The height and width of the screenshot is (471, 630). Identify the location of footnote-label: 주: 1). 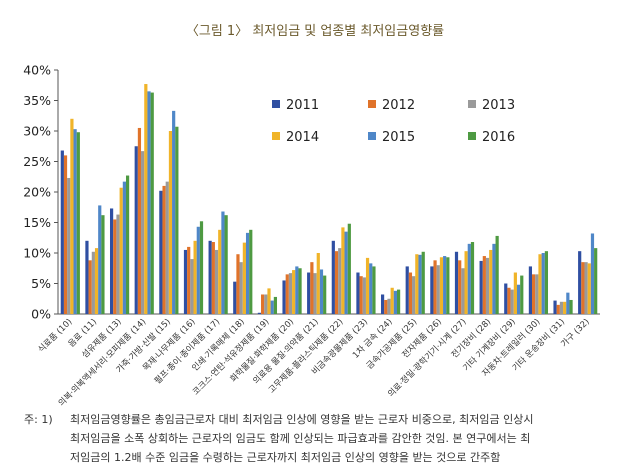
(38, 419).